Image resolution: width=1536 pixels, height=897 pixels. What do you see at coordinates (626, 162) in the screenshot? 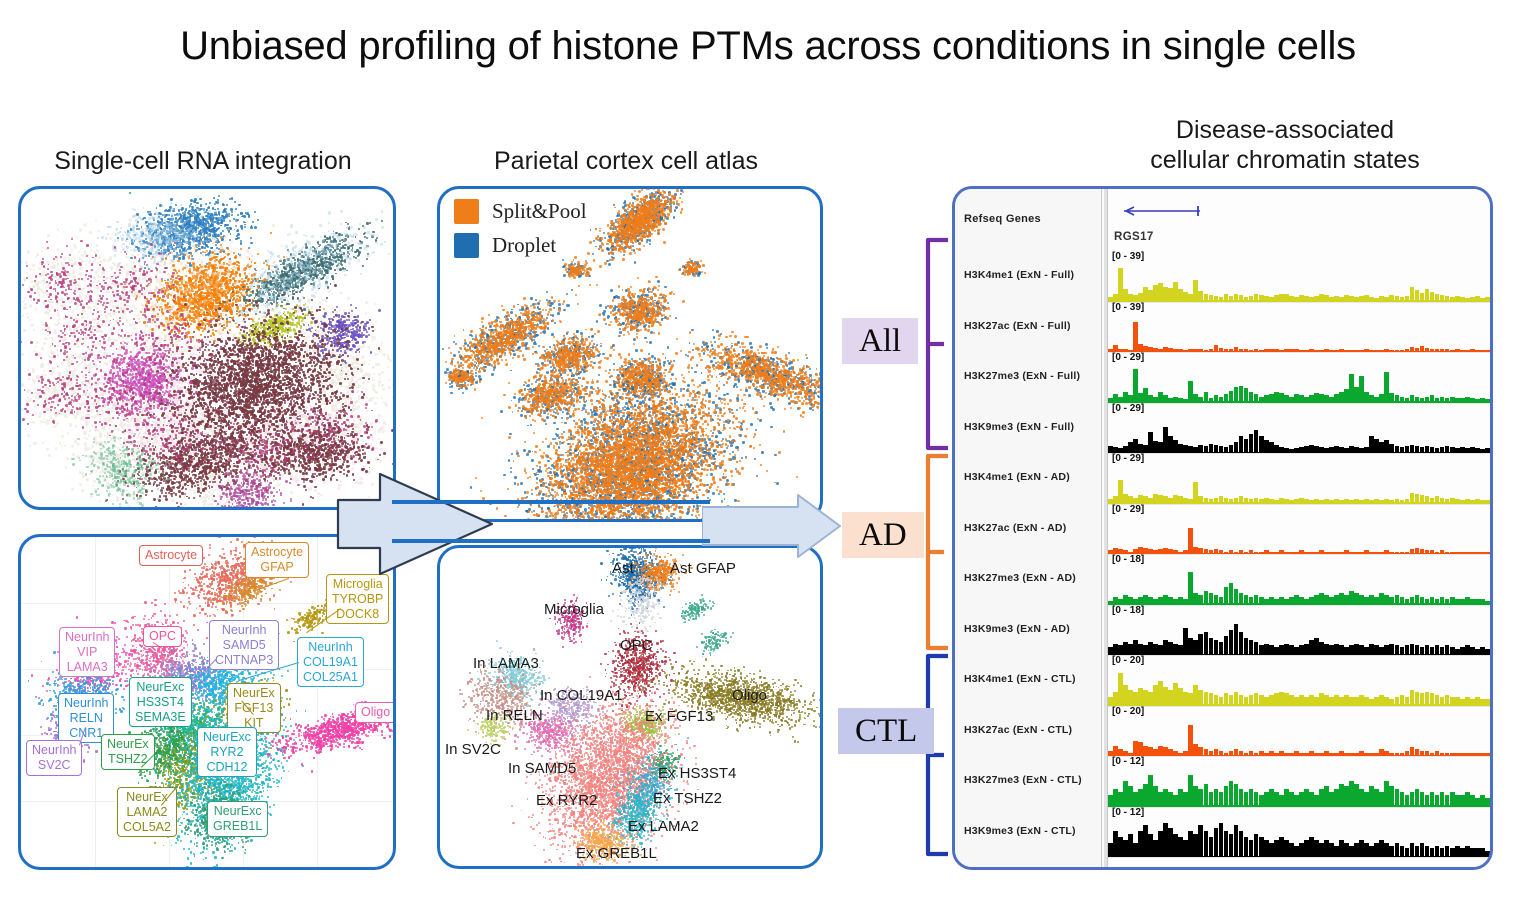
I see `caption-cell-atlas: Parietal cortex cell atlas` at bounding box center [626, 162].